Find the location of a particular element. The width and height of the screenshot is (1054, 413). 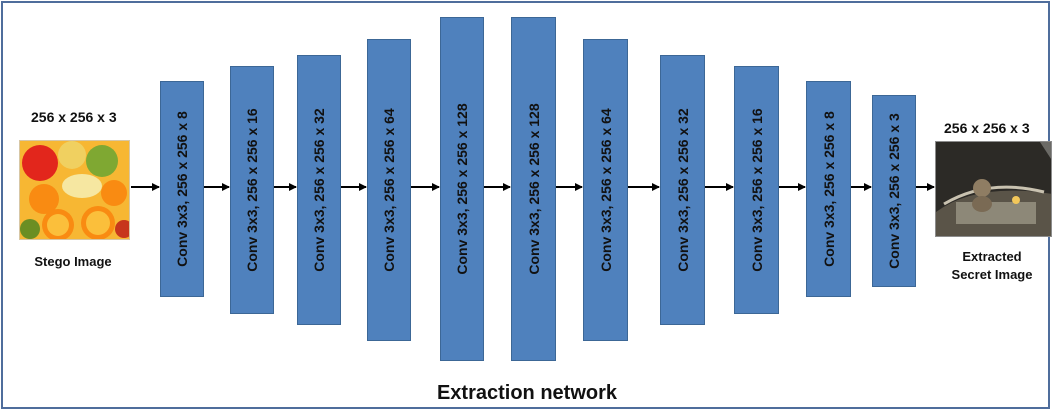

conv-layer-block: Conv 3x3, 256 x 256 x 3 is located at coordinates (894, 191).